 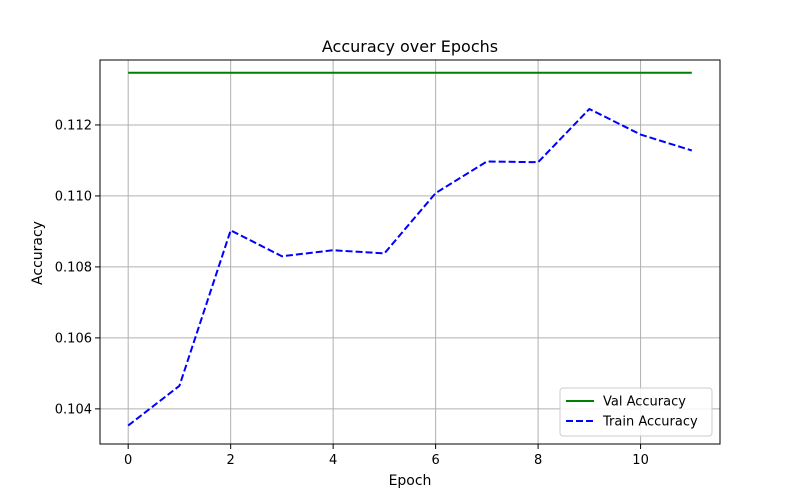 What do you see at coordinates (435, 460) in the screenshot?
I see `x-tick-label: 6` at bounding box center [435, 460].